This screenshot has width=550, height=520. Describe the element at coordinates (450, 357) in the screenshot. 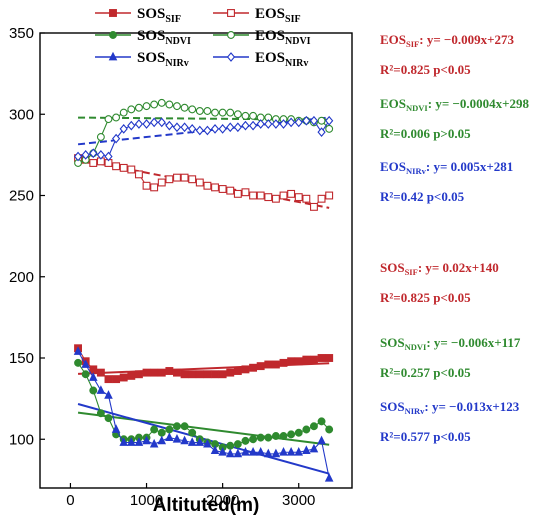

I see `annotation-4: SOSNDVI: y= −0.006x+117 R²=0.257 p<0.05` at that location.